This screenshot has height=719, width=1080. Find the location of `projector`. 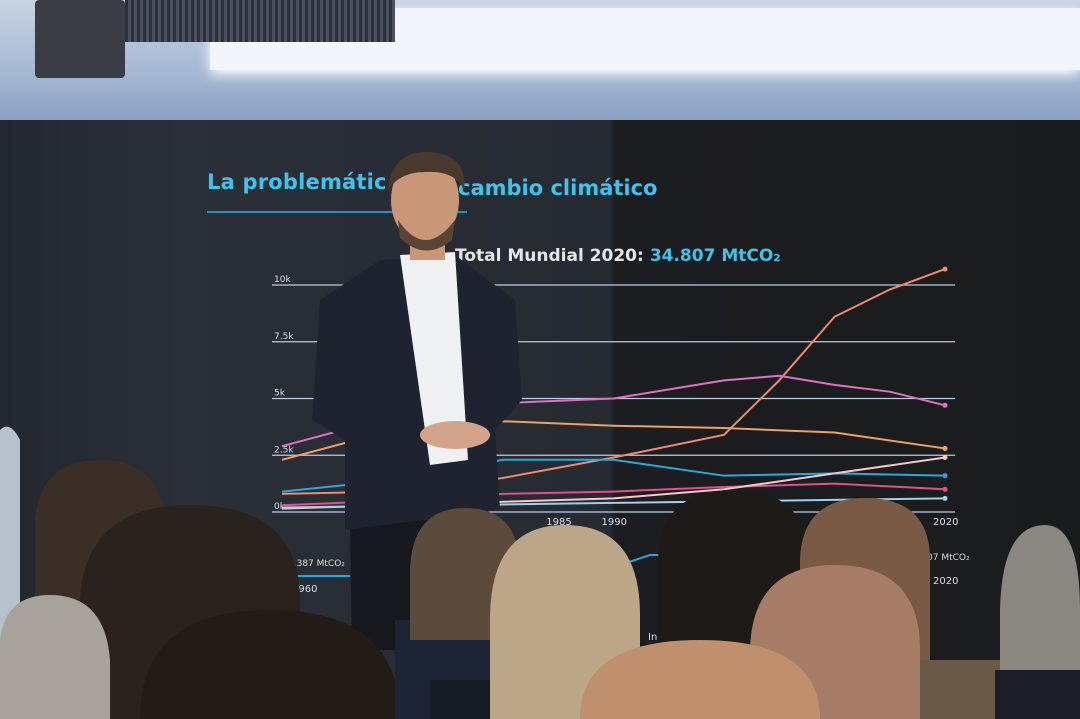

projector is located at coordinates (80, 39).